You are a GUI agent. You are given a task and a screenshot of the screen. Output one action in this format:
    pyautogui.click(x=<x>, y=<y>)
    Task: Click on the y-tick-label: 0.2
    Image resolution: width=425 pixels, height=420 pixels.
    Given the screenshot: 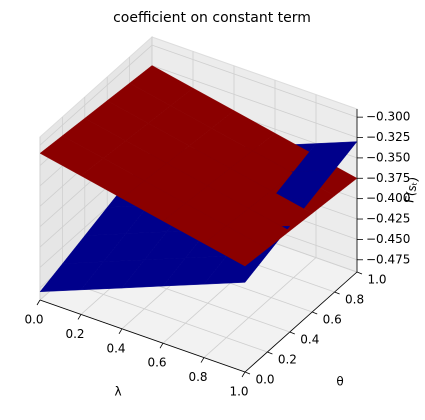 What is the action you would take?
    pyautogui.click(x=287, y=360)
    